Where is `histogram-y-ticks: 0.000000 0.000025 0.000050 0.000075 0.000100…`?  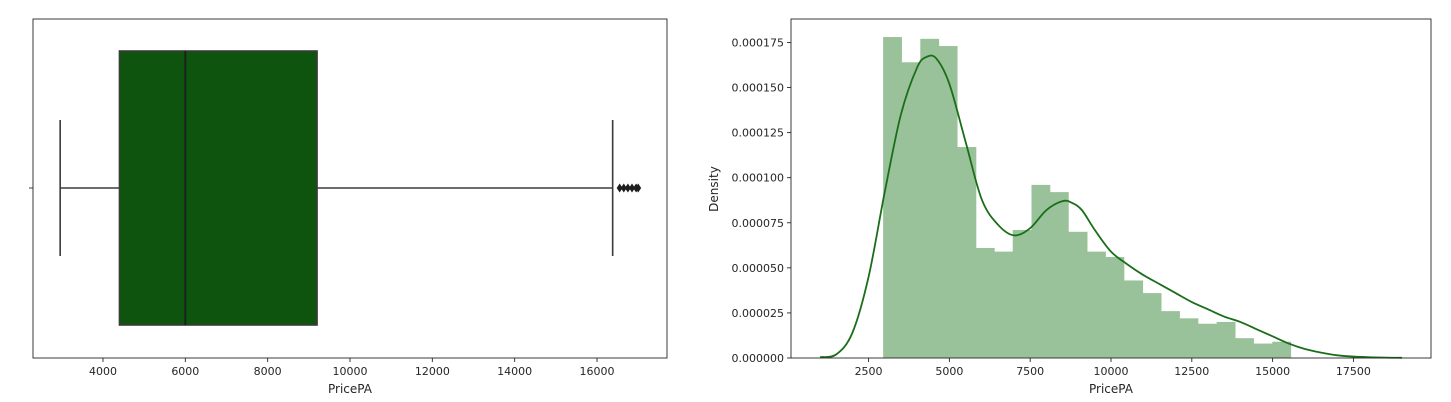 histogram-y-ticks: 0.000000 0.000025 0.000050 0.000075 0.000100… is located at coordinates (761, 200).